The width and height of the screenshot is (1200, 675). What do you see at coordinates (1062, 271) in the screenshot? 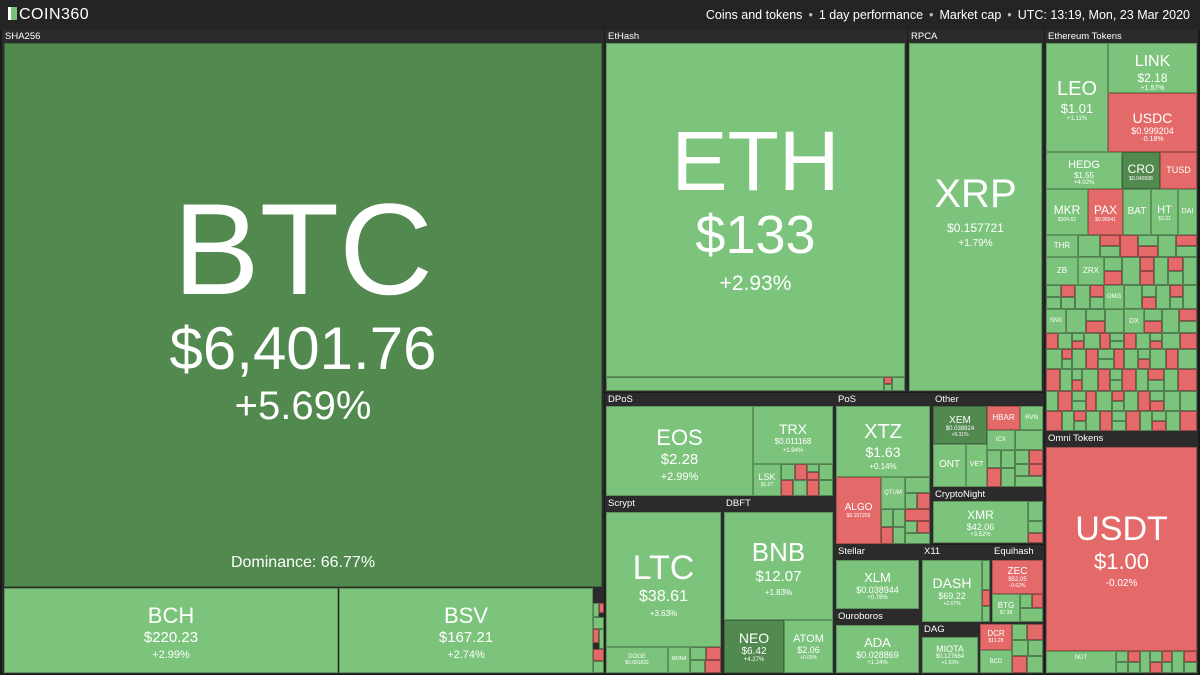
I see `coin-tile-zb: ZB` at bounding box center [1062, 271].